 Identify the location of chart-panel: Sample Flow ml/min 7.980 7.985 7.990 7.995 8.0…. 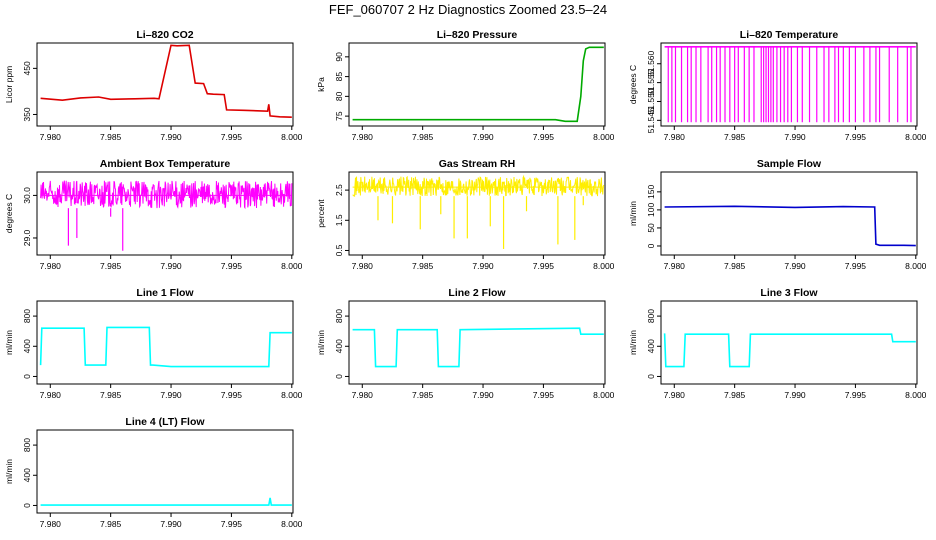
(777, 214).